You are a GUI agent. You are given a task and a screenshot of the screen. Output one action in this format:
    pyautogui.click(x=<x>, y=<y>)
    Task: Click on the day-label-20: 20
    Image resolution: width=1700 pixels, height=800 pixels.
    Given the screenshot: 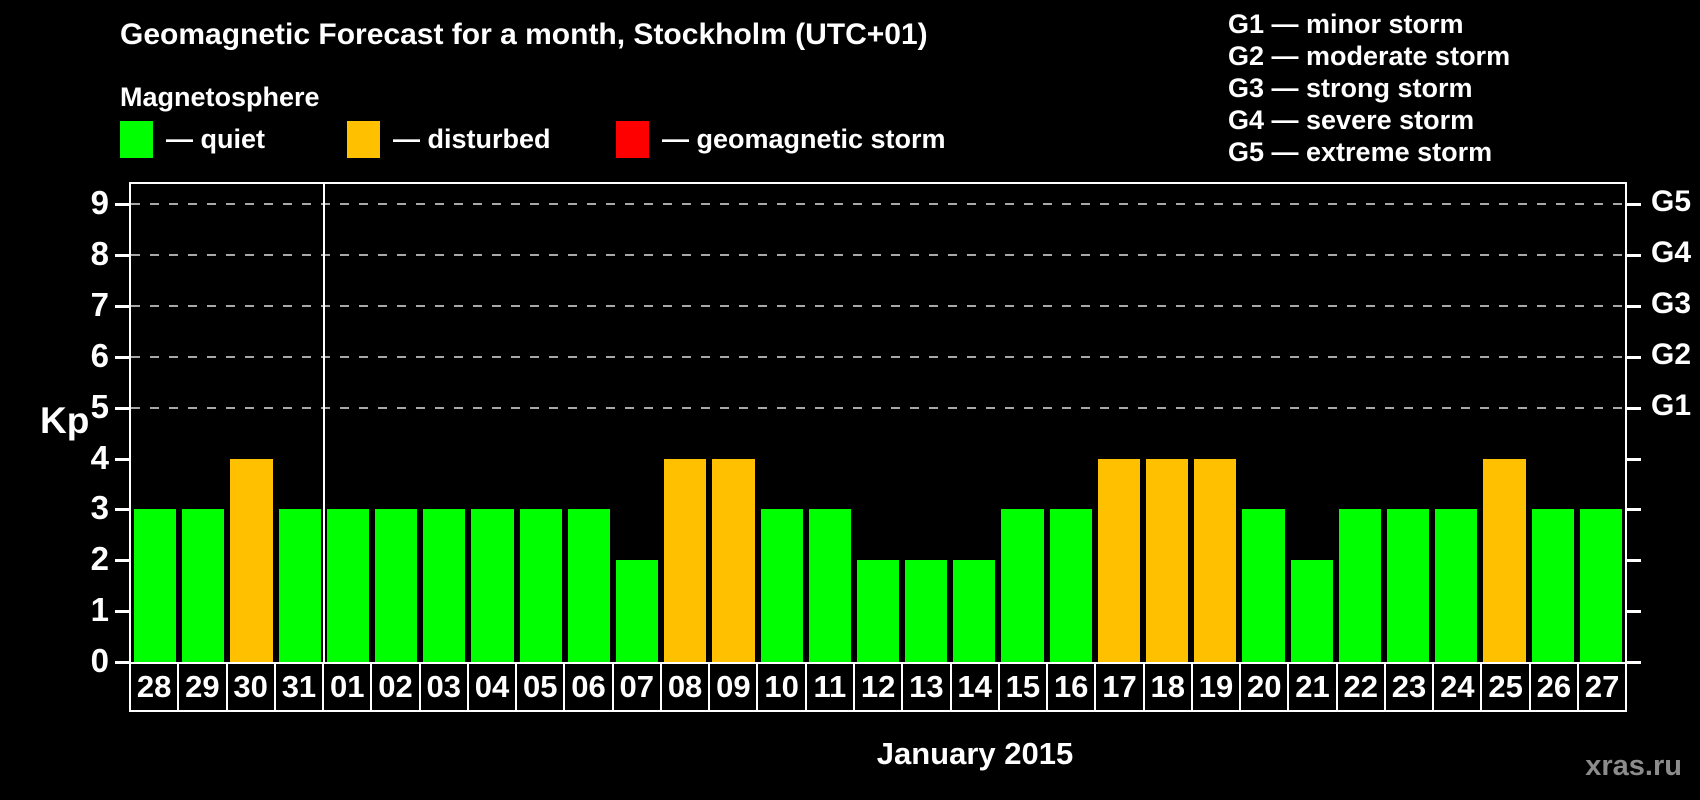 What is the action you would take?
    pyautogui.click(x=1263, y=687)
    